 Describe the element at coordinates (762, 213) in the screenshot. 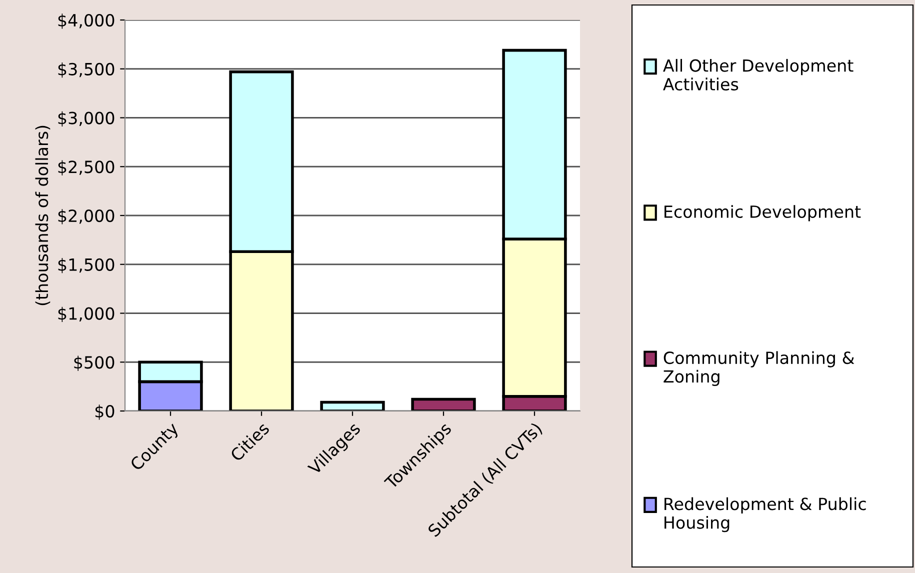

I see `legend-label: Economic Development` at that location.